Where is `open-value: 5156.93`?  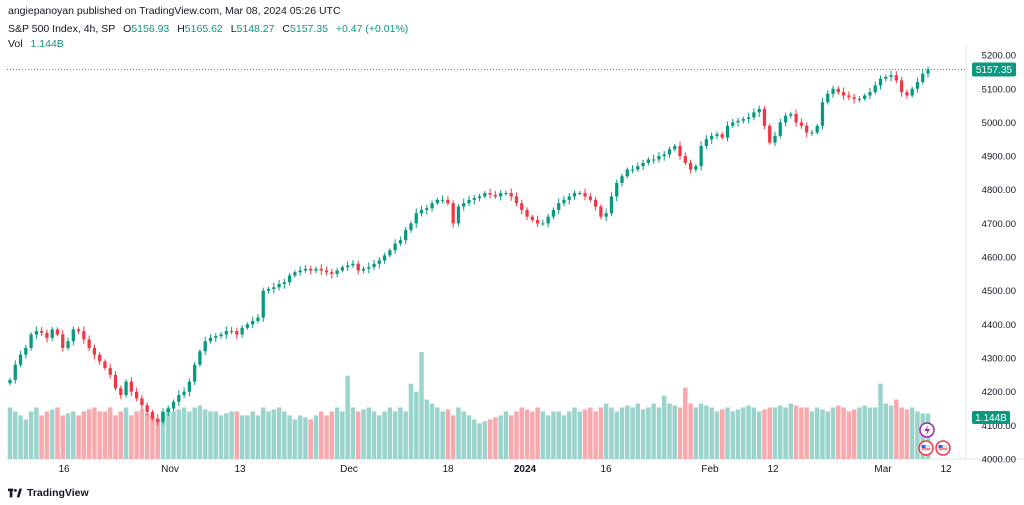
open-value: 5156.93 is located at coordinates (150, 29).